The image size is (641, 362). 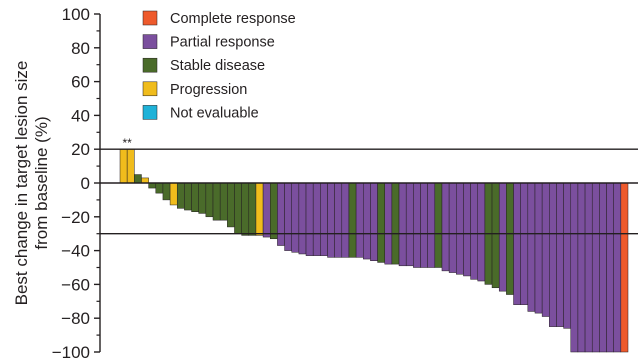 I want to click on legend-label: Stable disease, so click(x=217, y=66).